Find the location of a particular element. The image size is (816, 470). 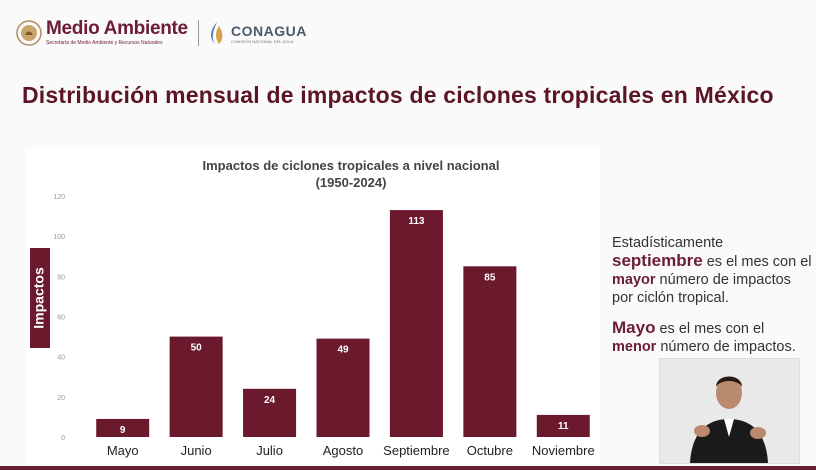

y-axis-label-box is located at coordinates (40, 298).